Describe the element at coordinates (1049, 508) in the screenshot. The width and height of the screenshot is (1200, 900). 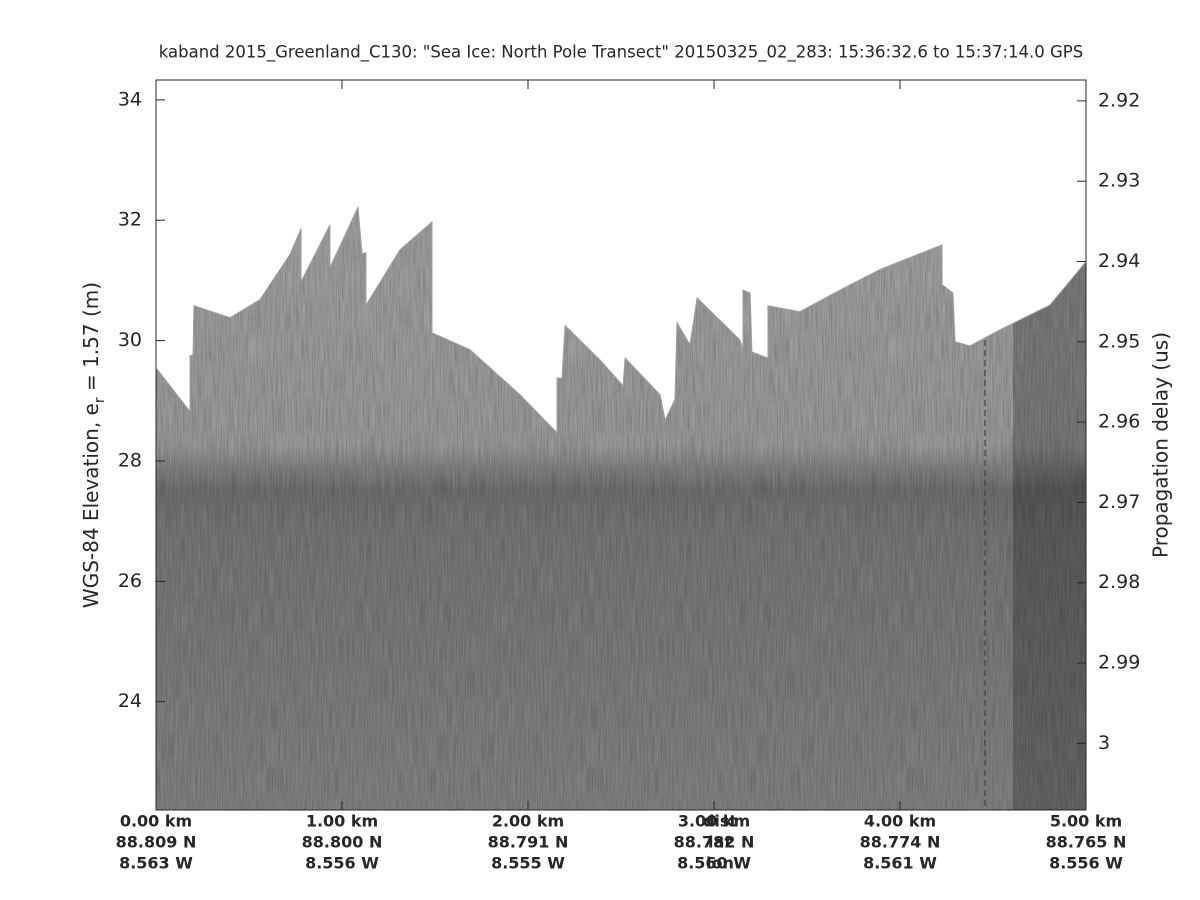
I see `dark-region` at that location.